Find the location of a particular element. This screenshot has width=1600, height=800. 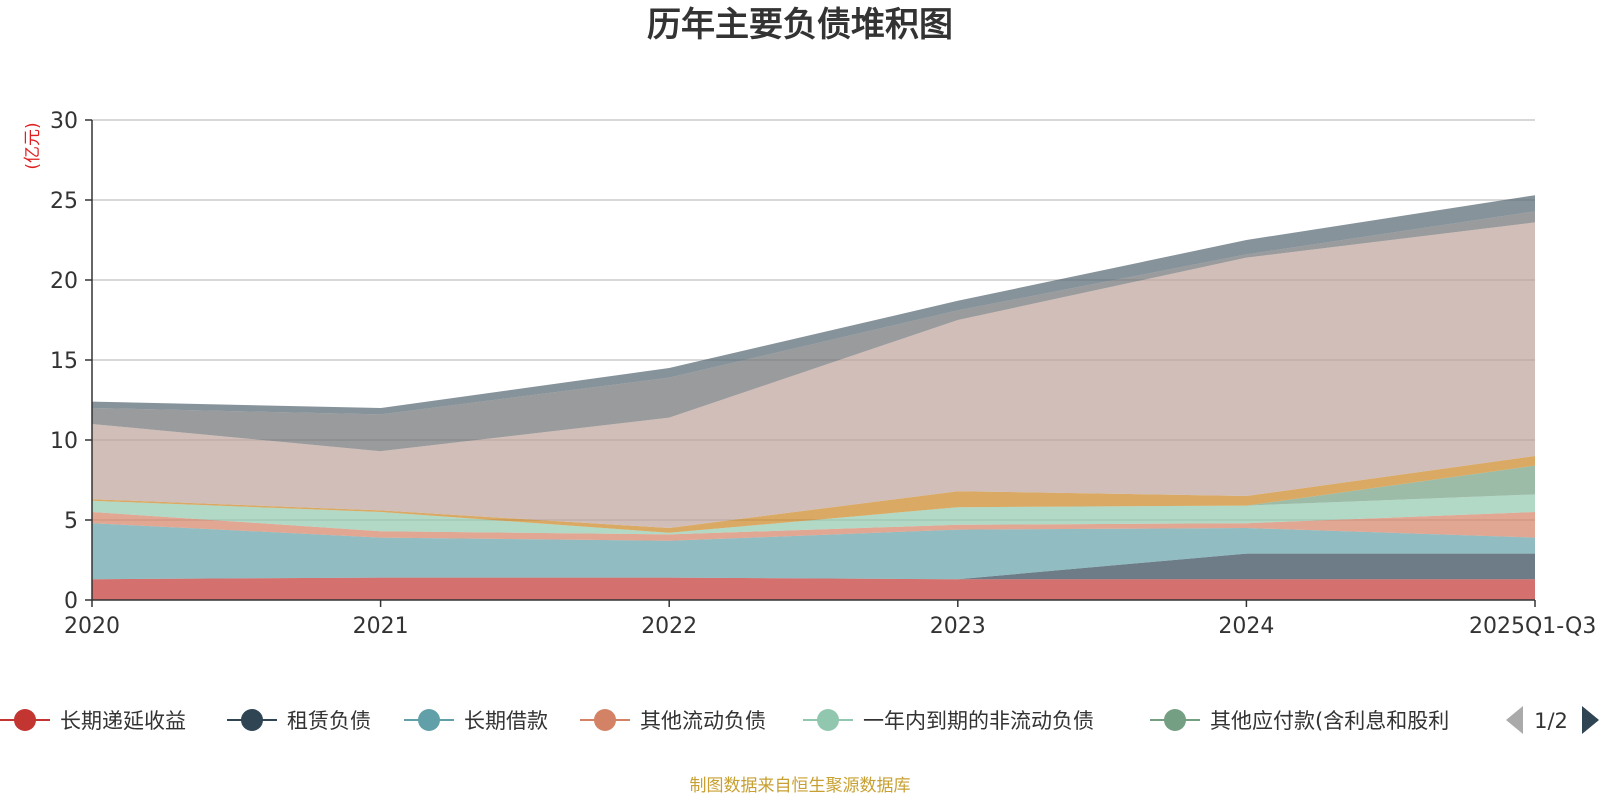

legend-next-page-icon is located at coordinates (1590, 720).